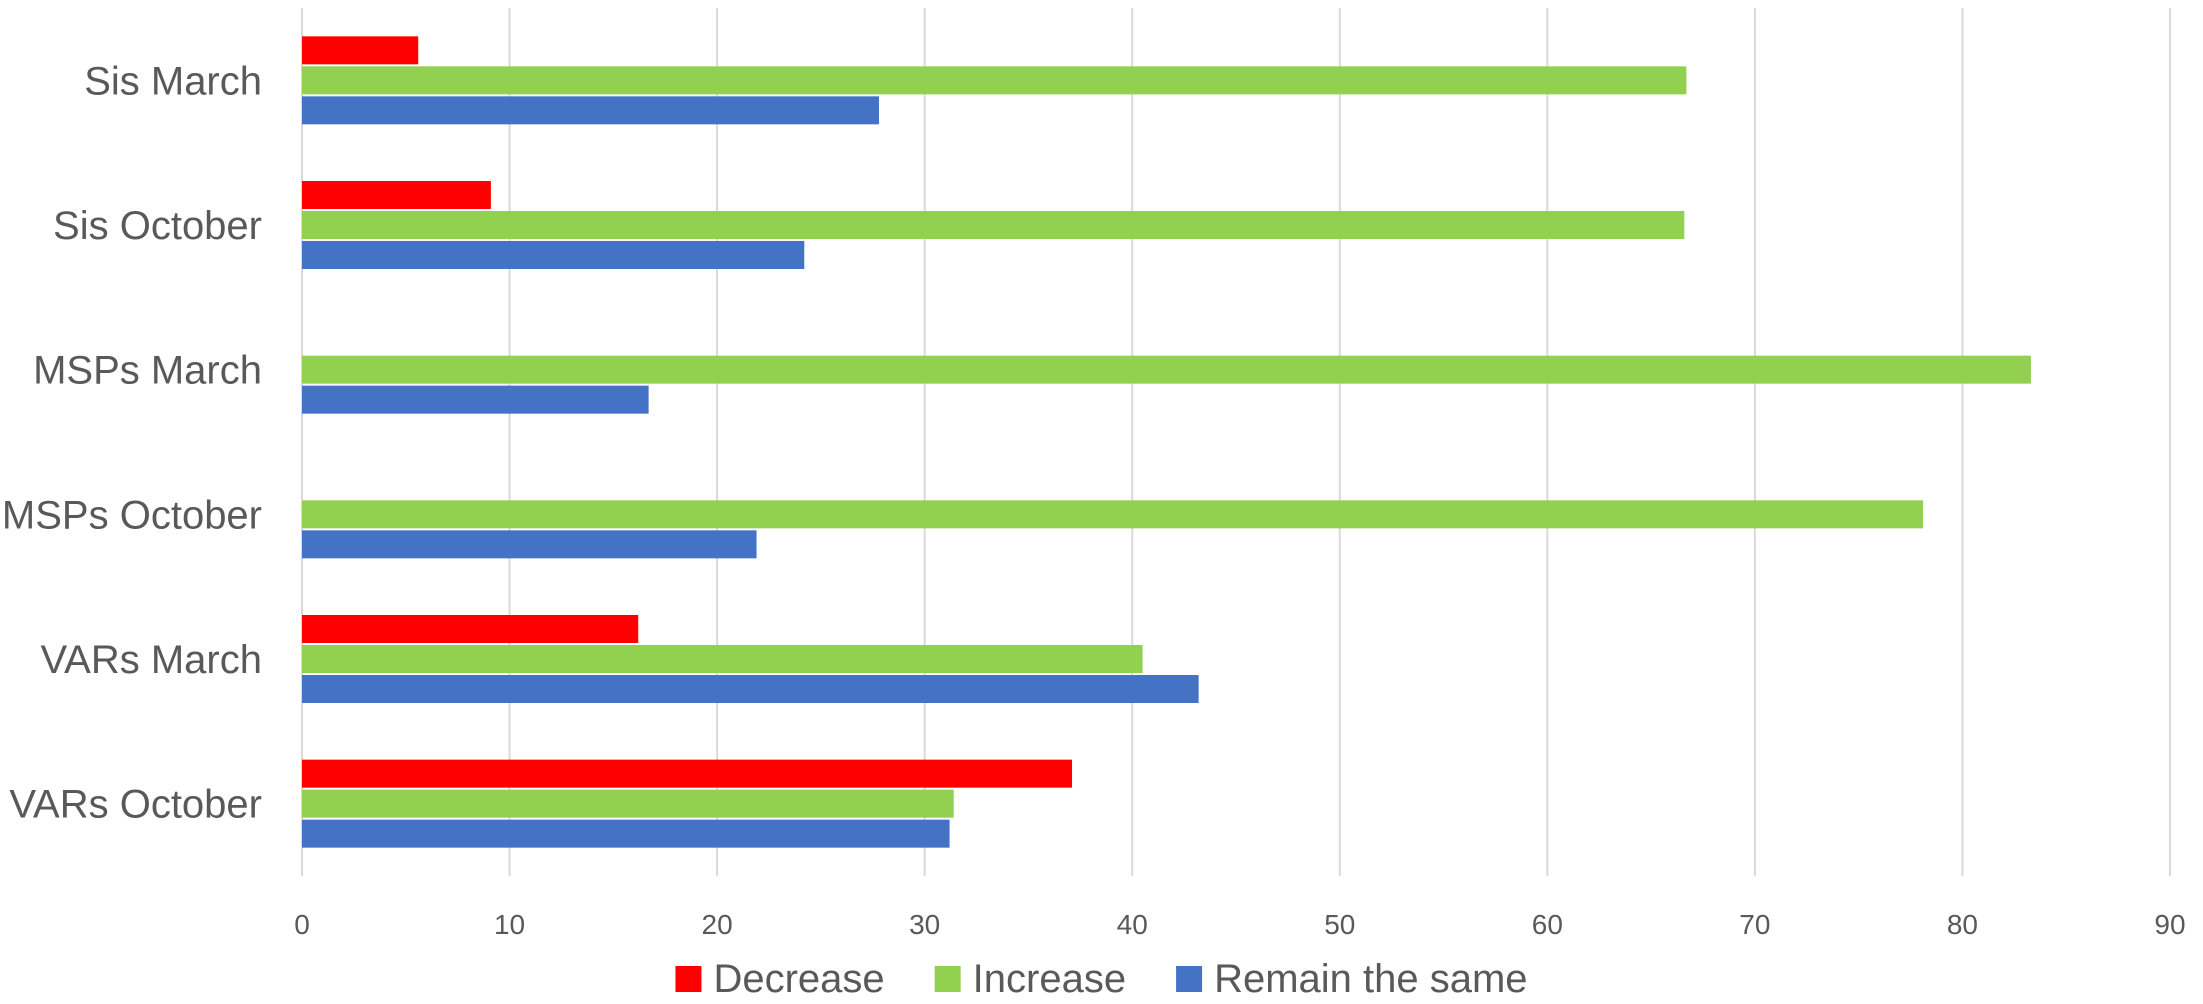 This screenshot has height=1004, width=2203. I want to click on tick-label: 70, so click(1754, 924).